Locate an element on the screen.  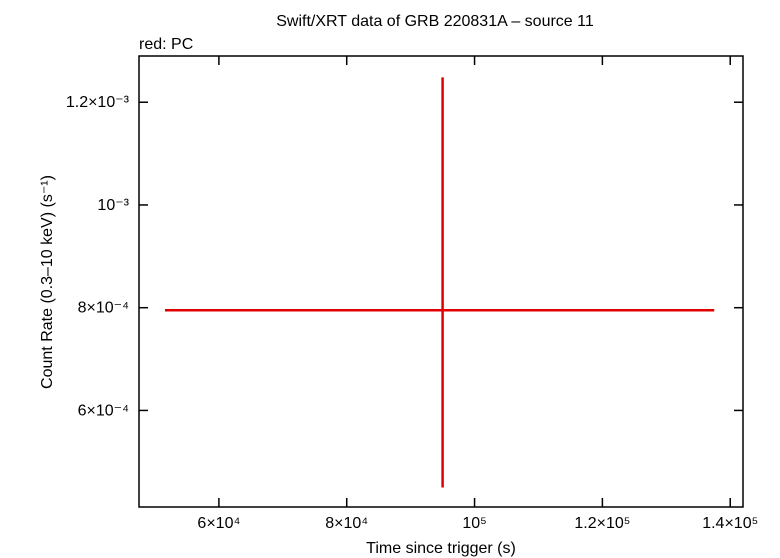
x-tick-label: 1.2×10⁵ is located at coordinates (602, 523).